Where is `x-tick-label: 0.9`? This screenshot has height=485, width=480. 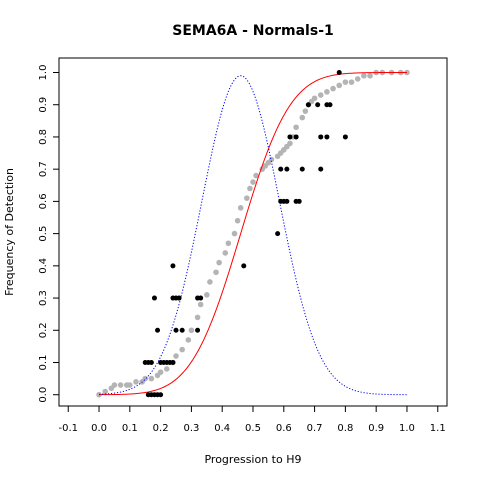 x-tick-label: 0.9 is located at coordinates (376, 428).